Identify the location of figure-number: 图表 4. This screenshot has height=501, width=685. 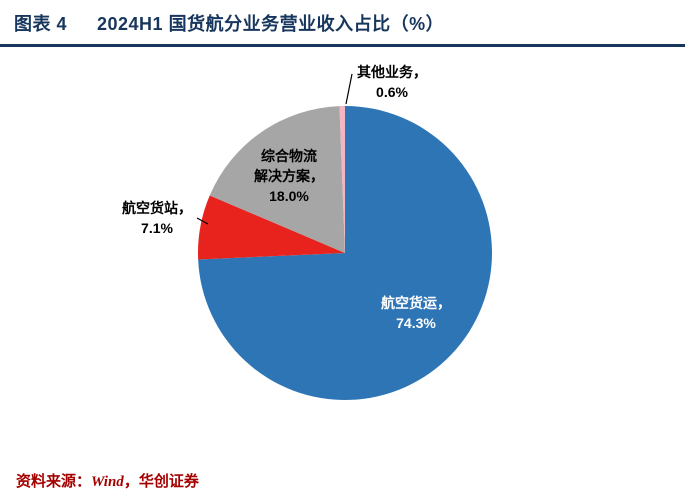
(41, 24).